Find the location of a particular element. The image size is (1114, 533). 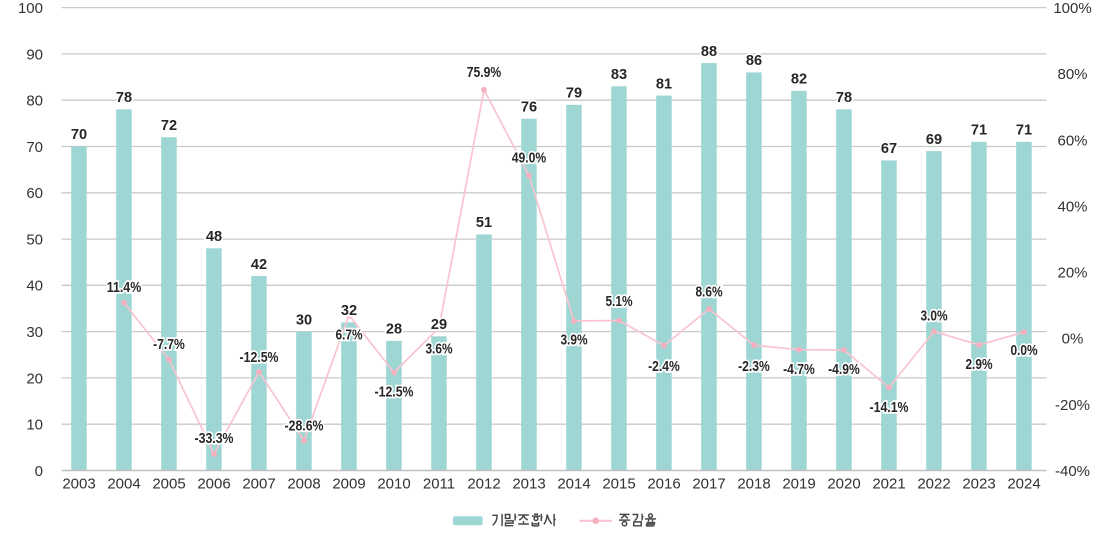

svg-text: 2024 is located at coordinates (1023, 484).